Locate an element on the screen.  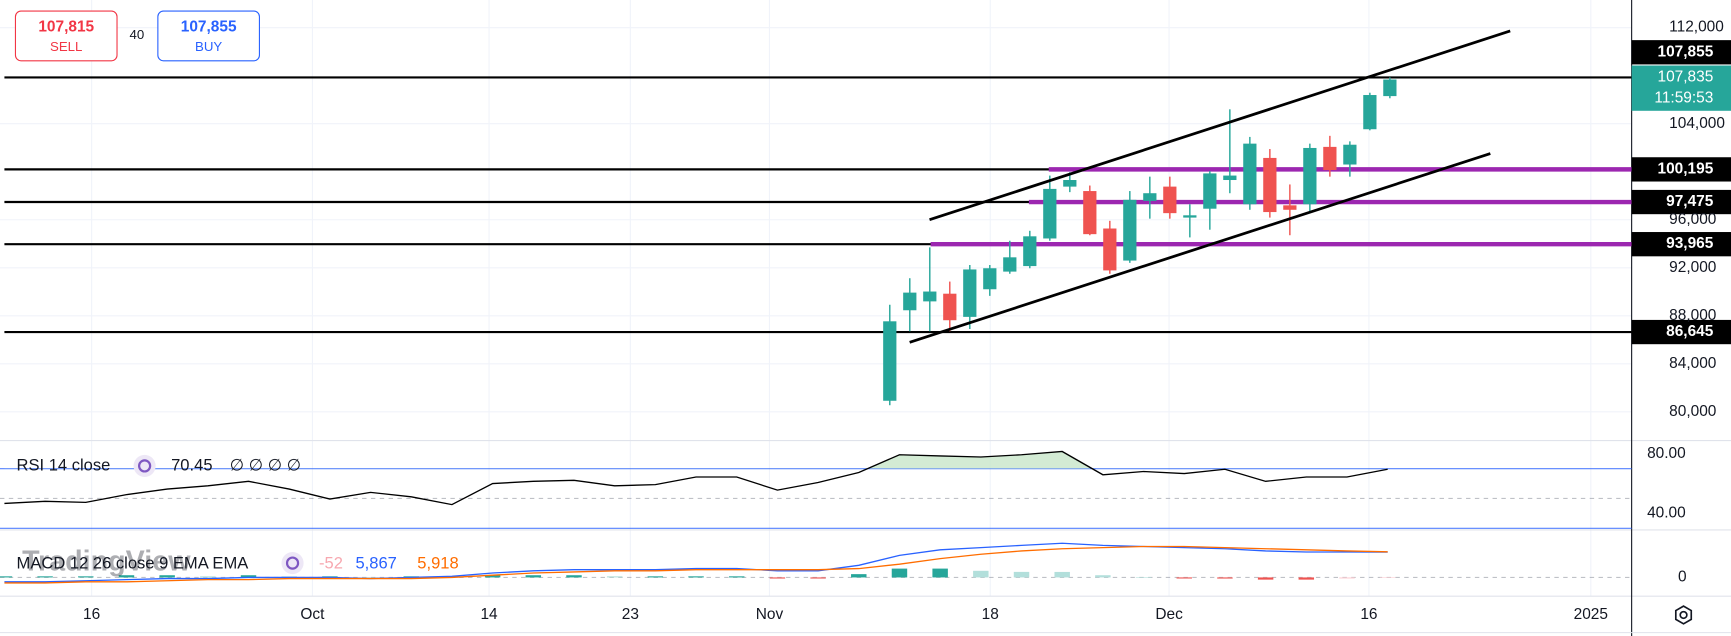
buy-button is located at coordinates (208, 36).